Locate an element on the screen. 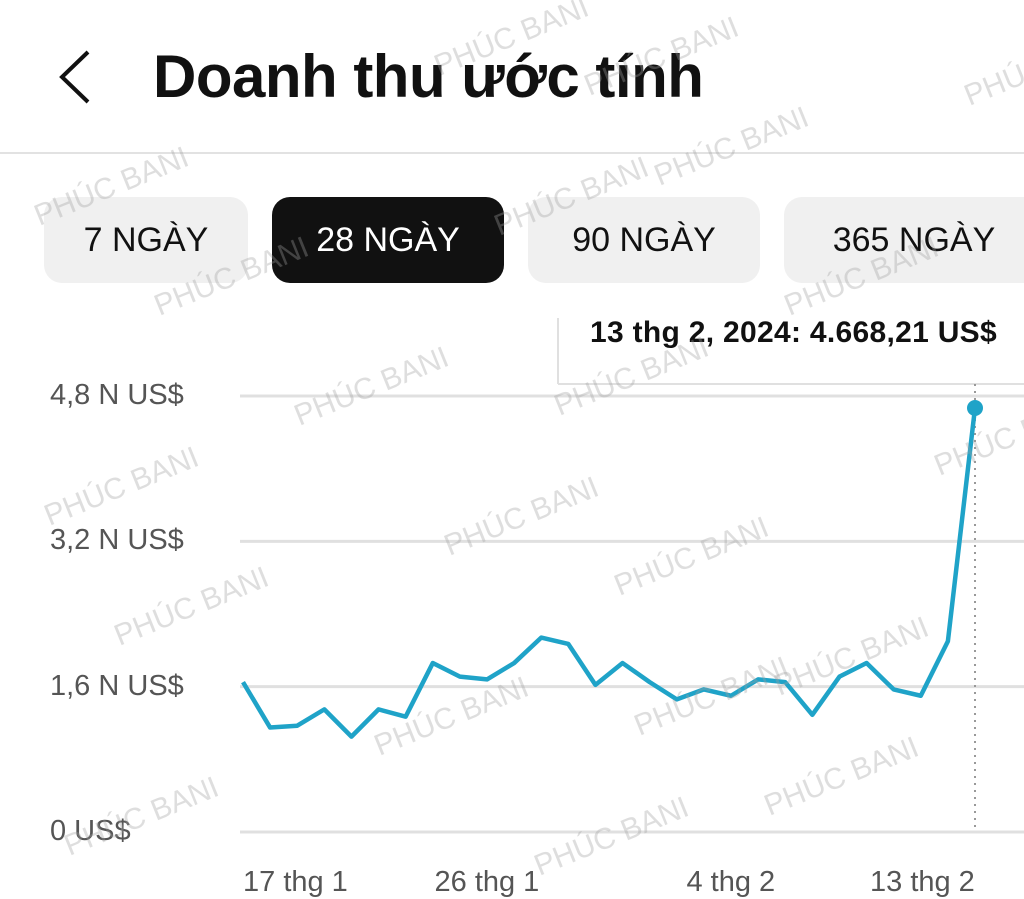 This screenshot has width=1024, height=899. period-tabs: 7 NGÀY 28 NGÀY 90 NGÀY 365 NGÀY is located at coordinates (534, 240).